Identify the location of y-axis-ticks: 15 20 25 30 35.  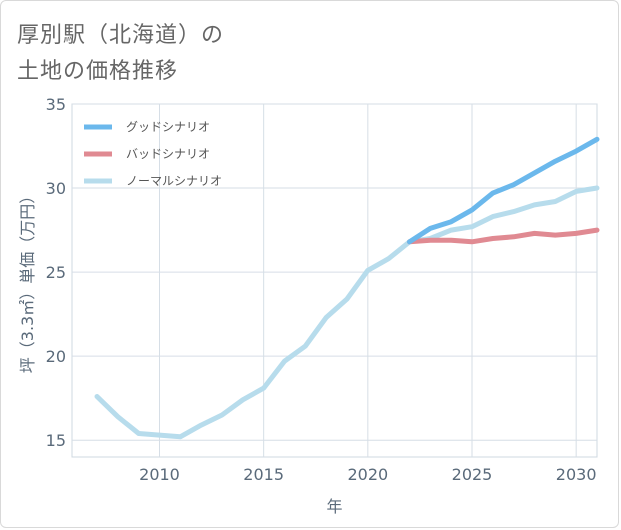
(56, 272).